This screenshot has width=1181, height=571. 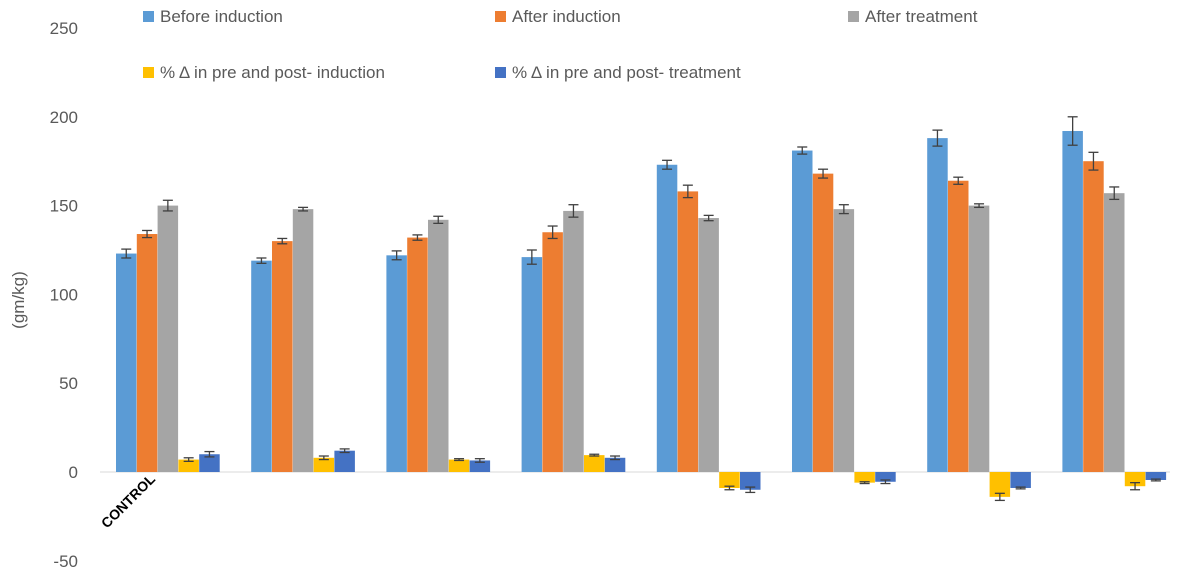 I want to click on legend-item: After induction, so click(x=558, y=16).